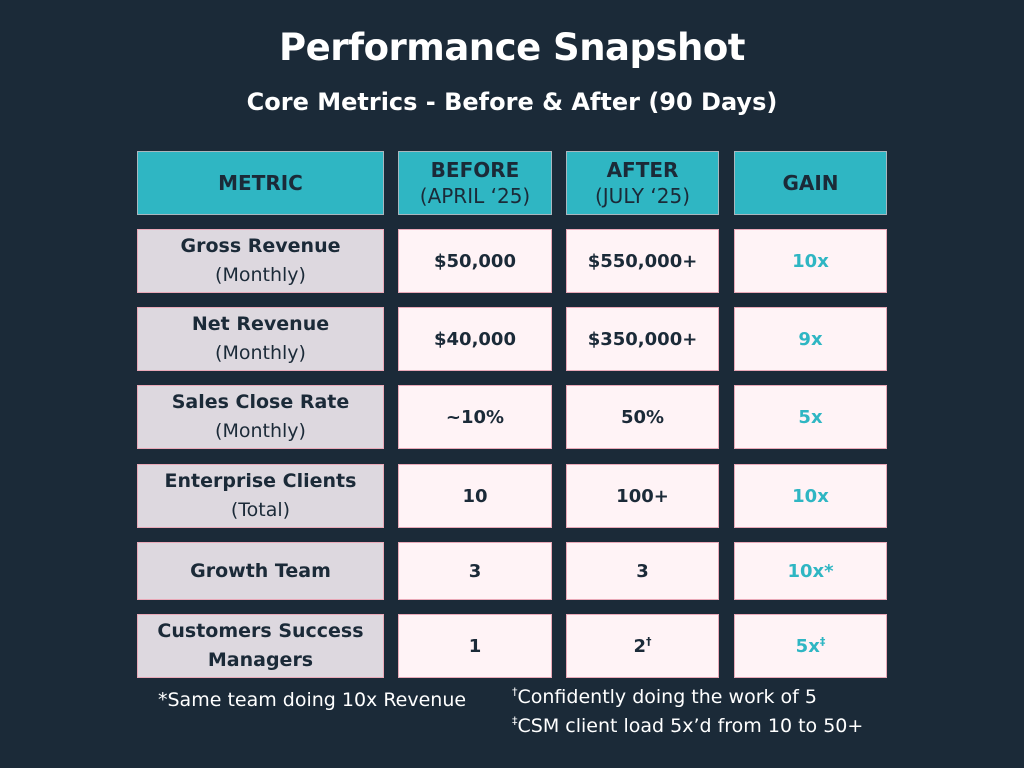 This screenshot has height=768, width=1024. What do you see at coordinates (475, 196) in the screenshot?
I see `header-before-sub: (APRIL ‘25)` at bounding box center [475, 196].